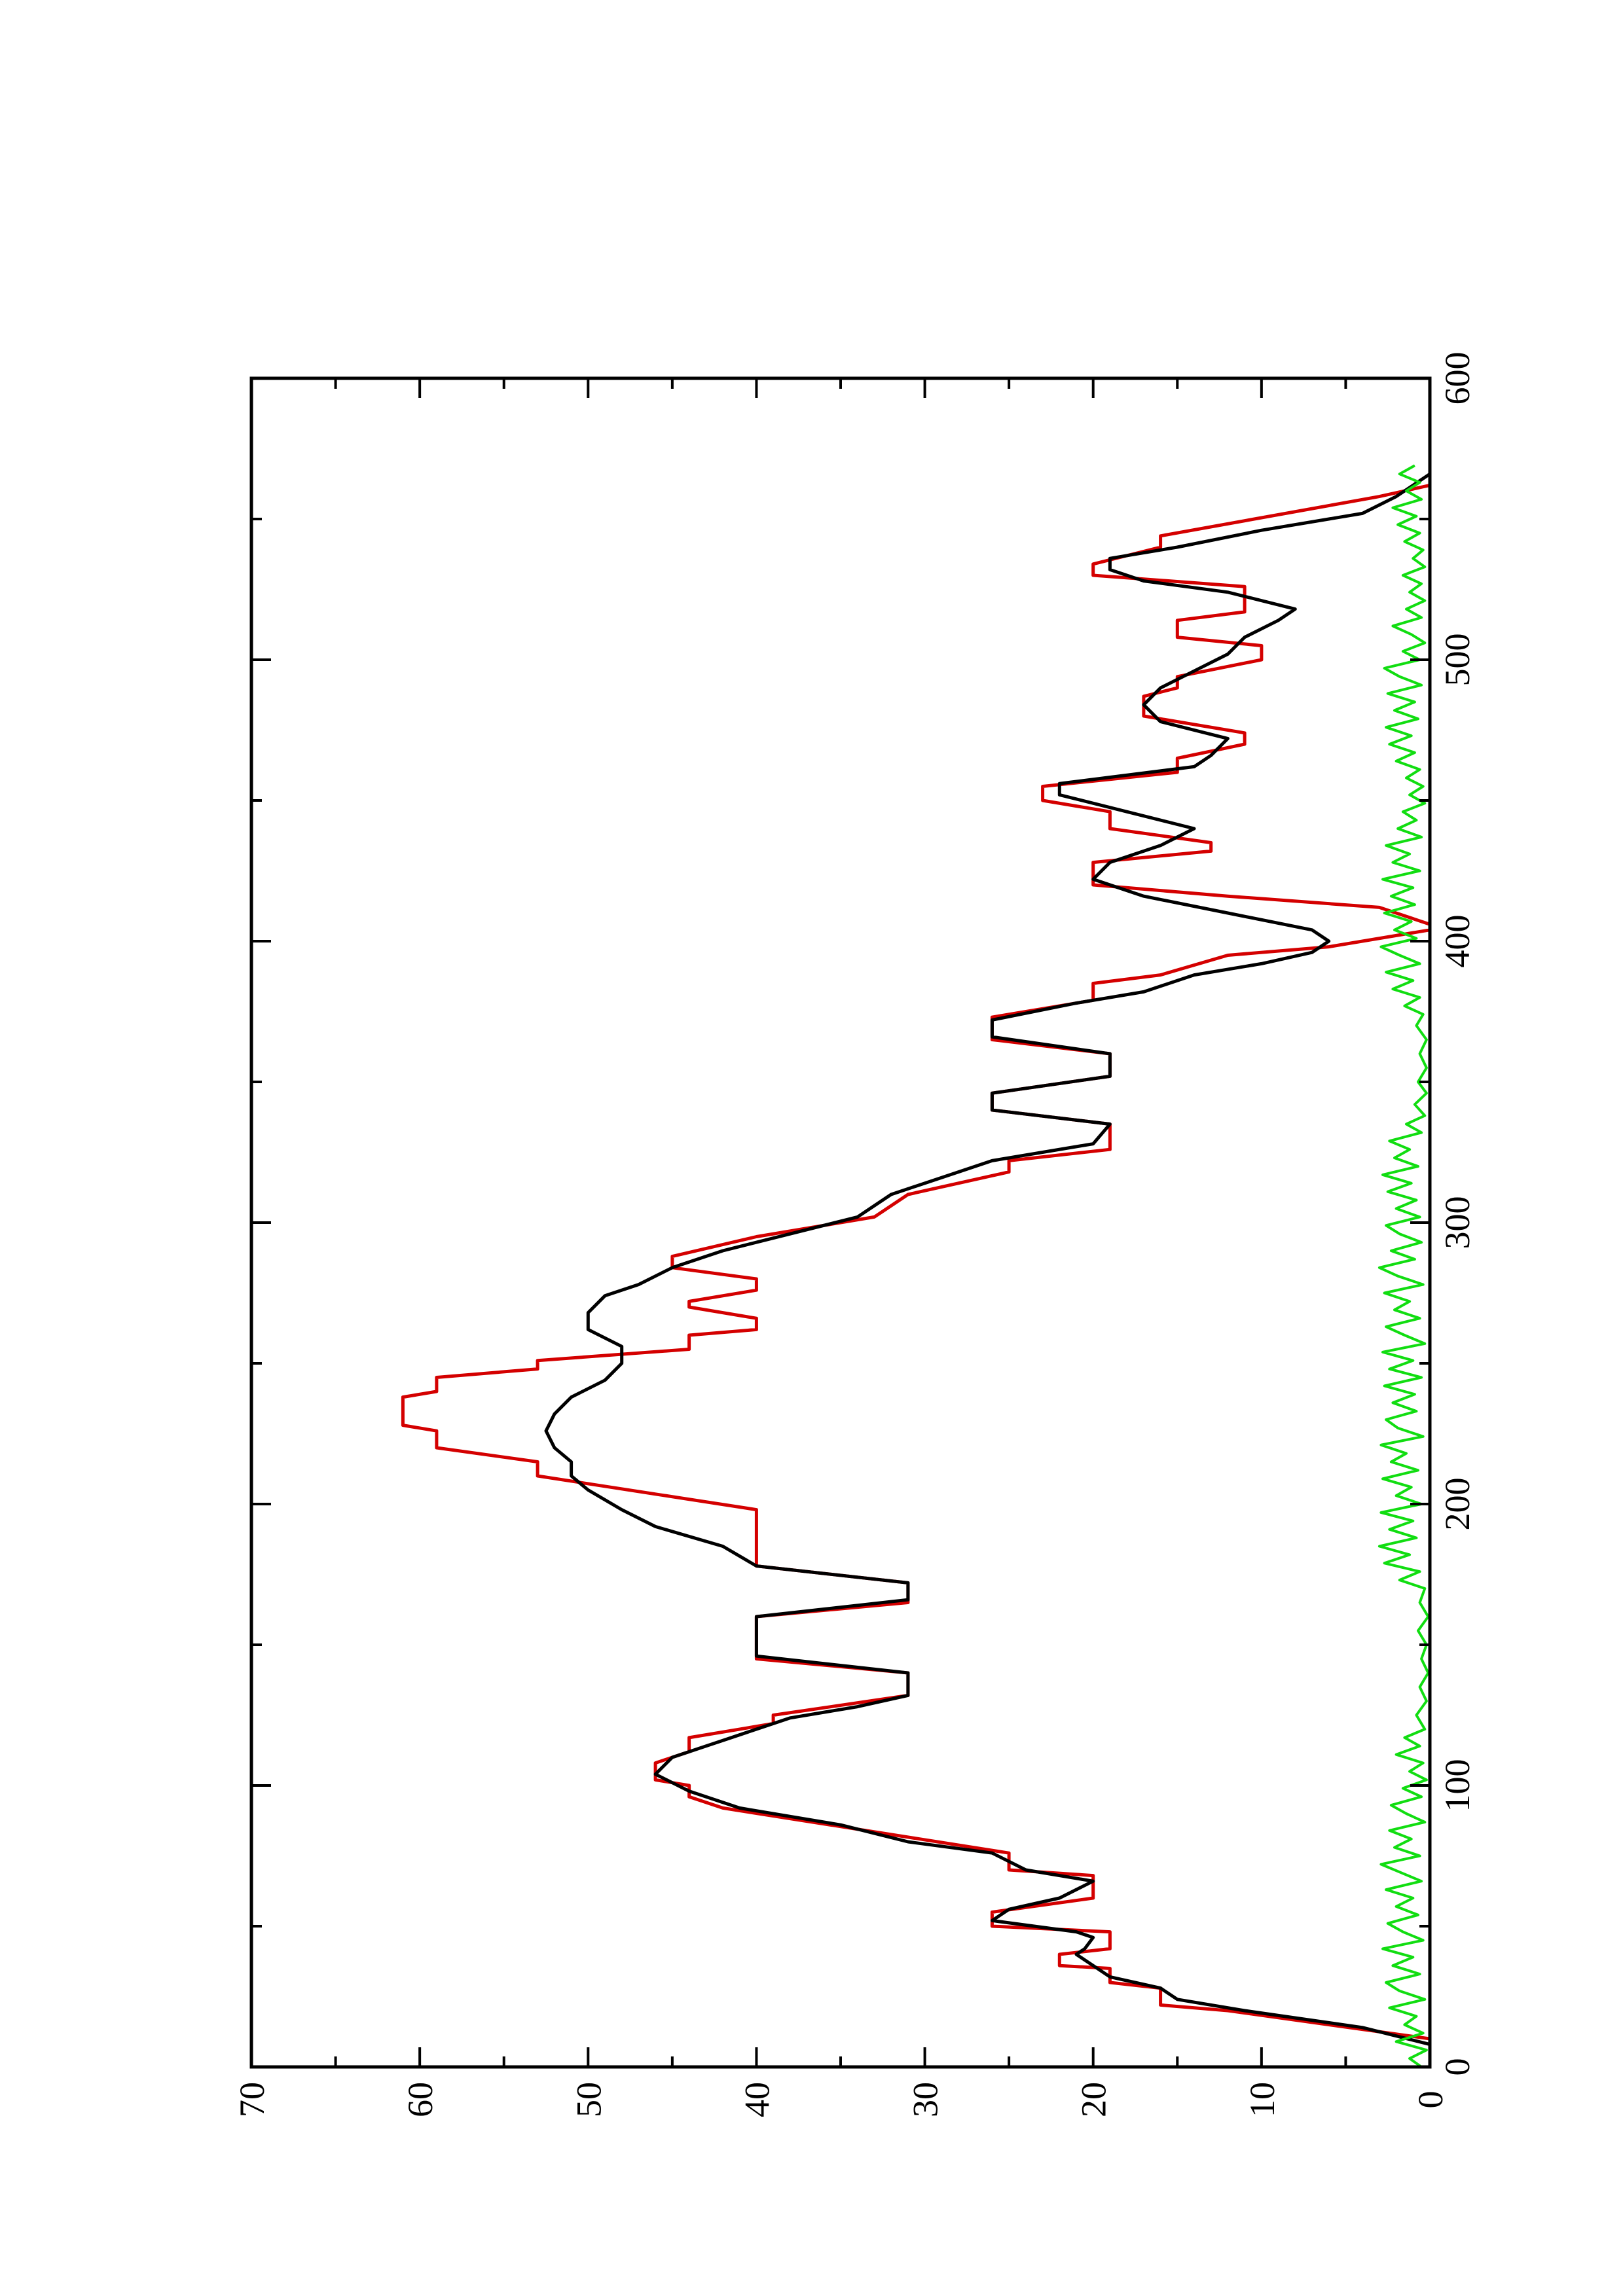  Describe the element at coordinates (252, 2099) in the screenshot. I see `y-tick-label: 70` at that location.